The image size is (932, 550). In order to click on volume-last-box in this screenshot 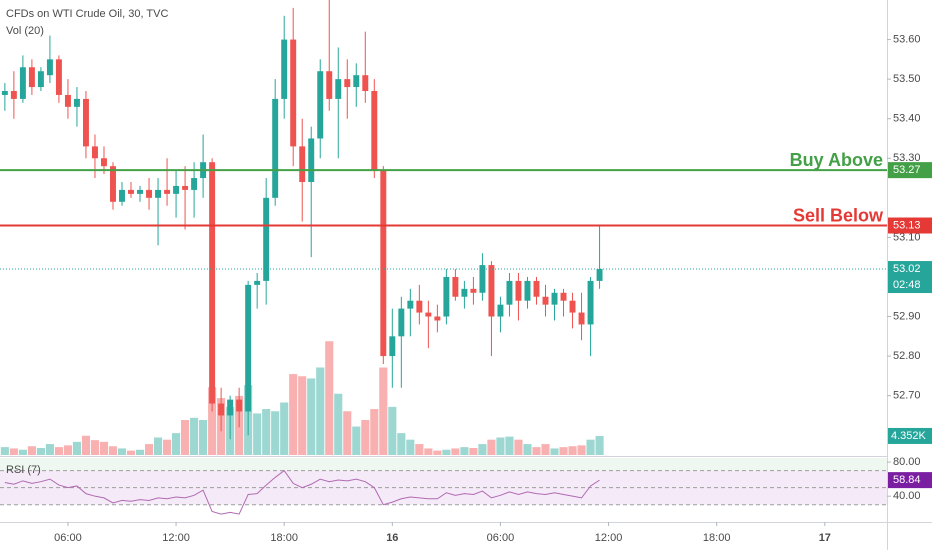, I will do `click(910, 435)`.